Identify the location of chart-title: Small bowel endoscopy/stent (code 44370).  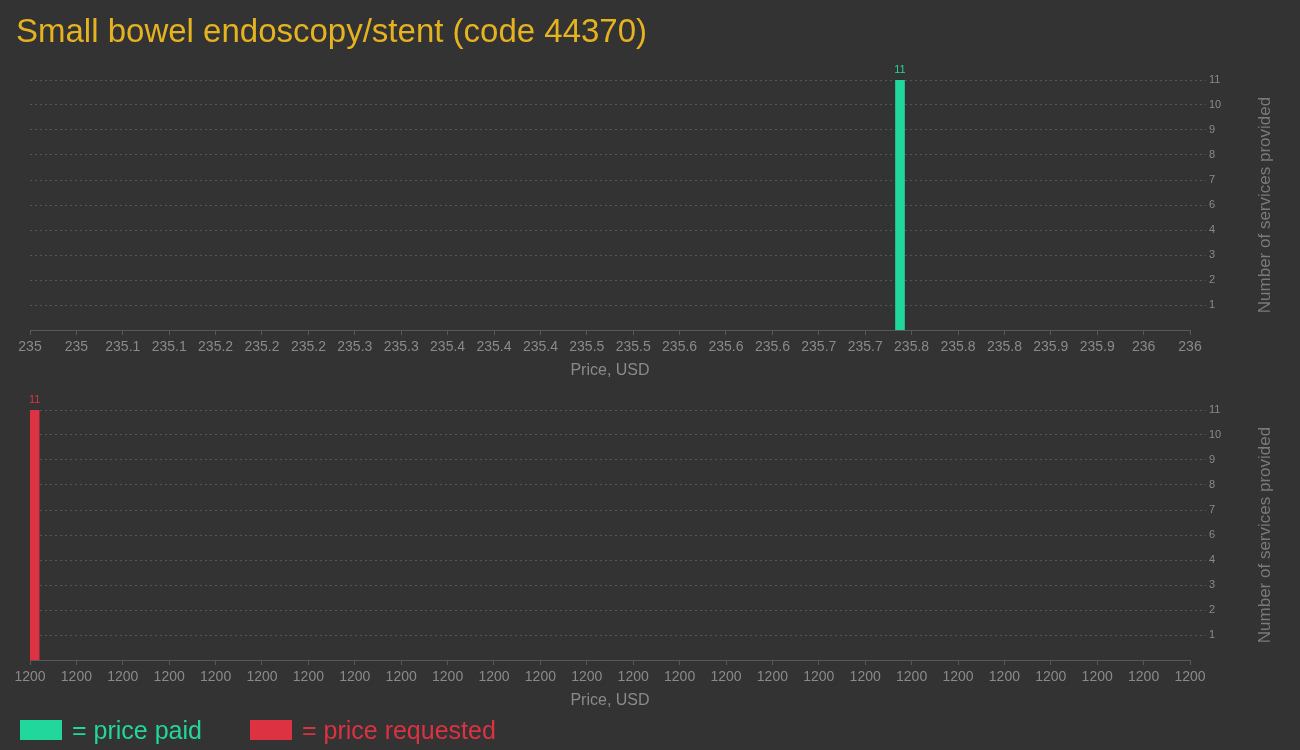
(332, 31).